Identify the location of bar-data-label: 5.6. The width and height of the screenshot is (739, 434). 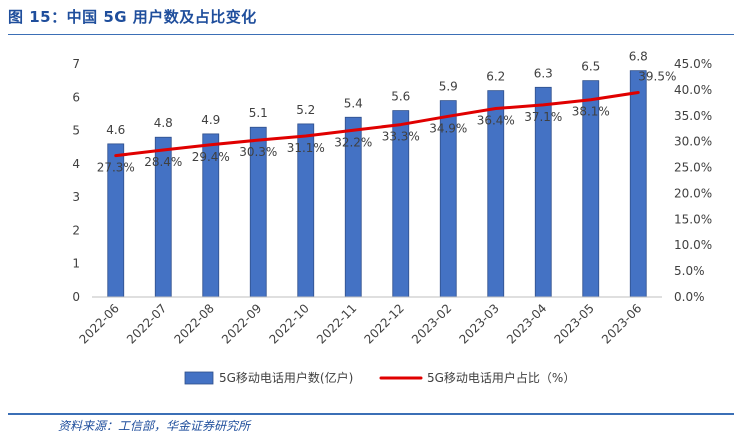
(400, 97).